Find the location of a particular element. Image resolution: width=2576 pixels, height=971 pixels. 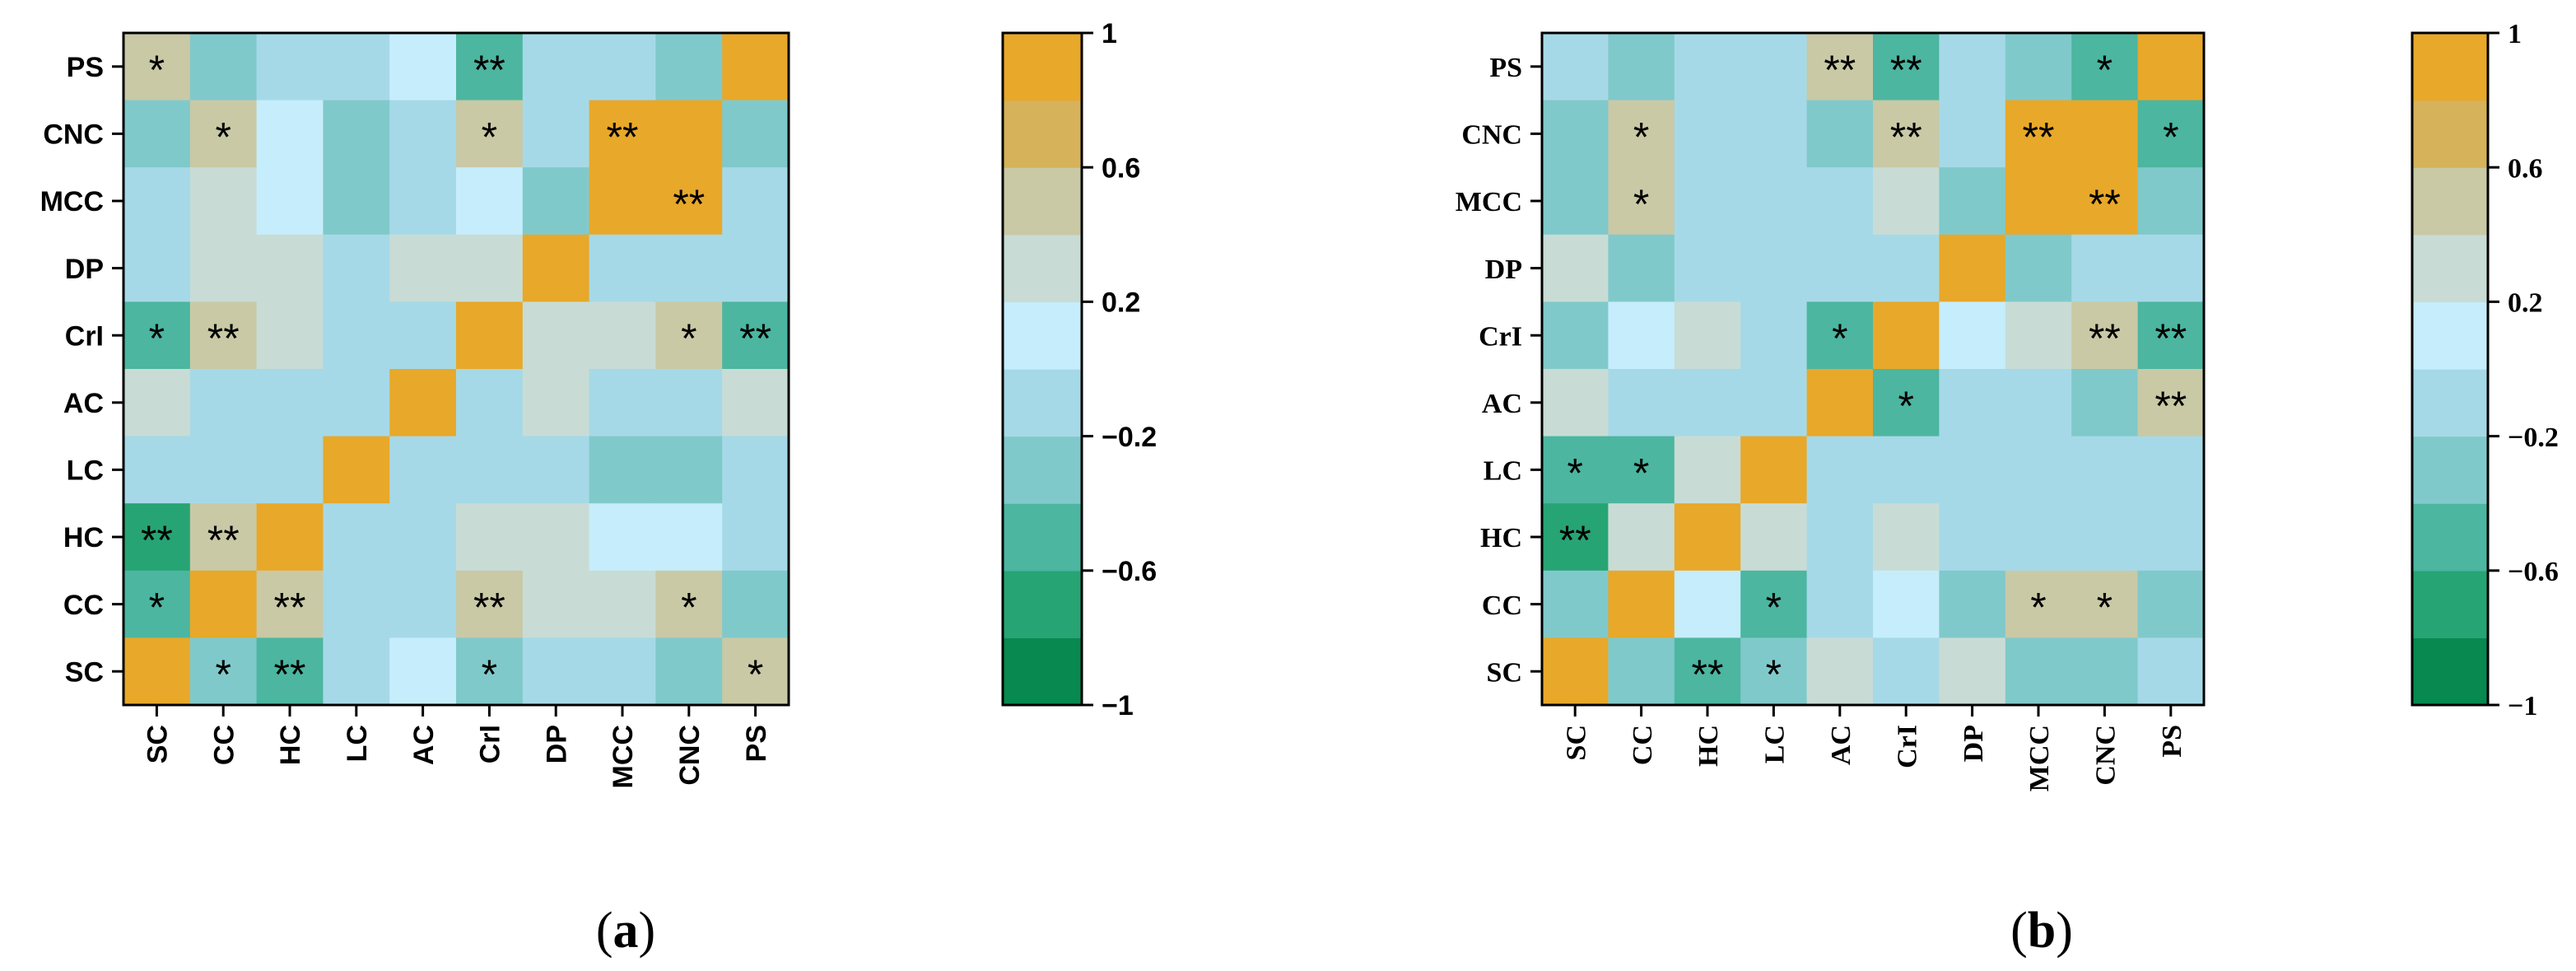

heatmap-cell-HC-SC is located at coordinates (1575, 537).